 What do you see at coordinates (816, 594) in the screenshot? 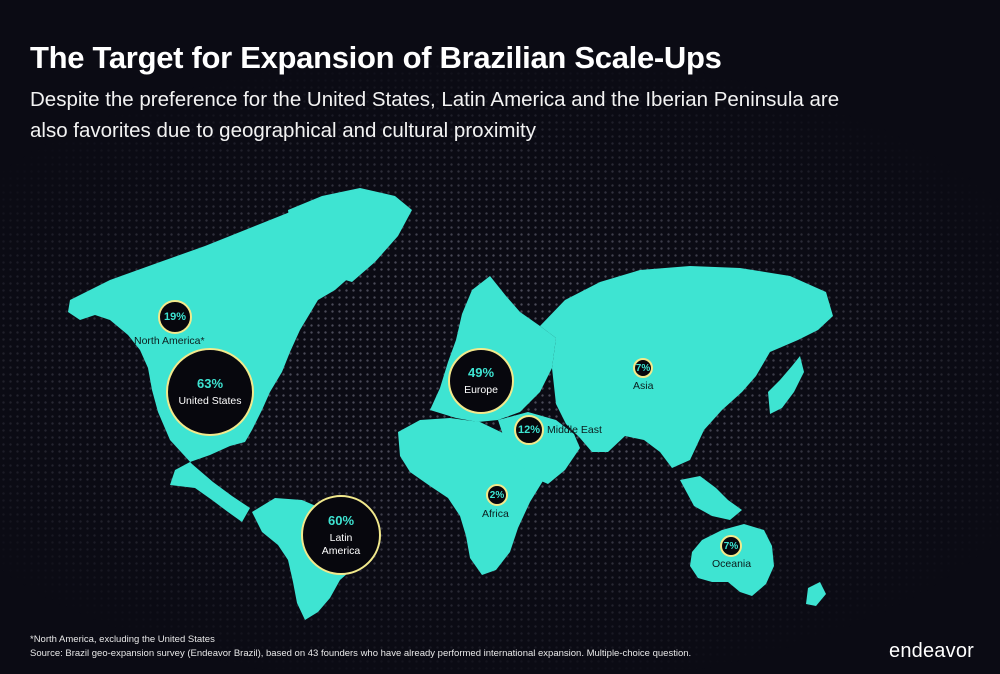
I see `new-zealand-landmass` at bounding box center [816, 594].